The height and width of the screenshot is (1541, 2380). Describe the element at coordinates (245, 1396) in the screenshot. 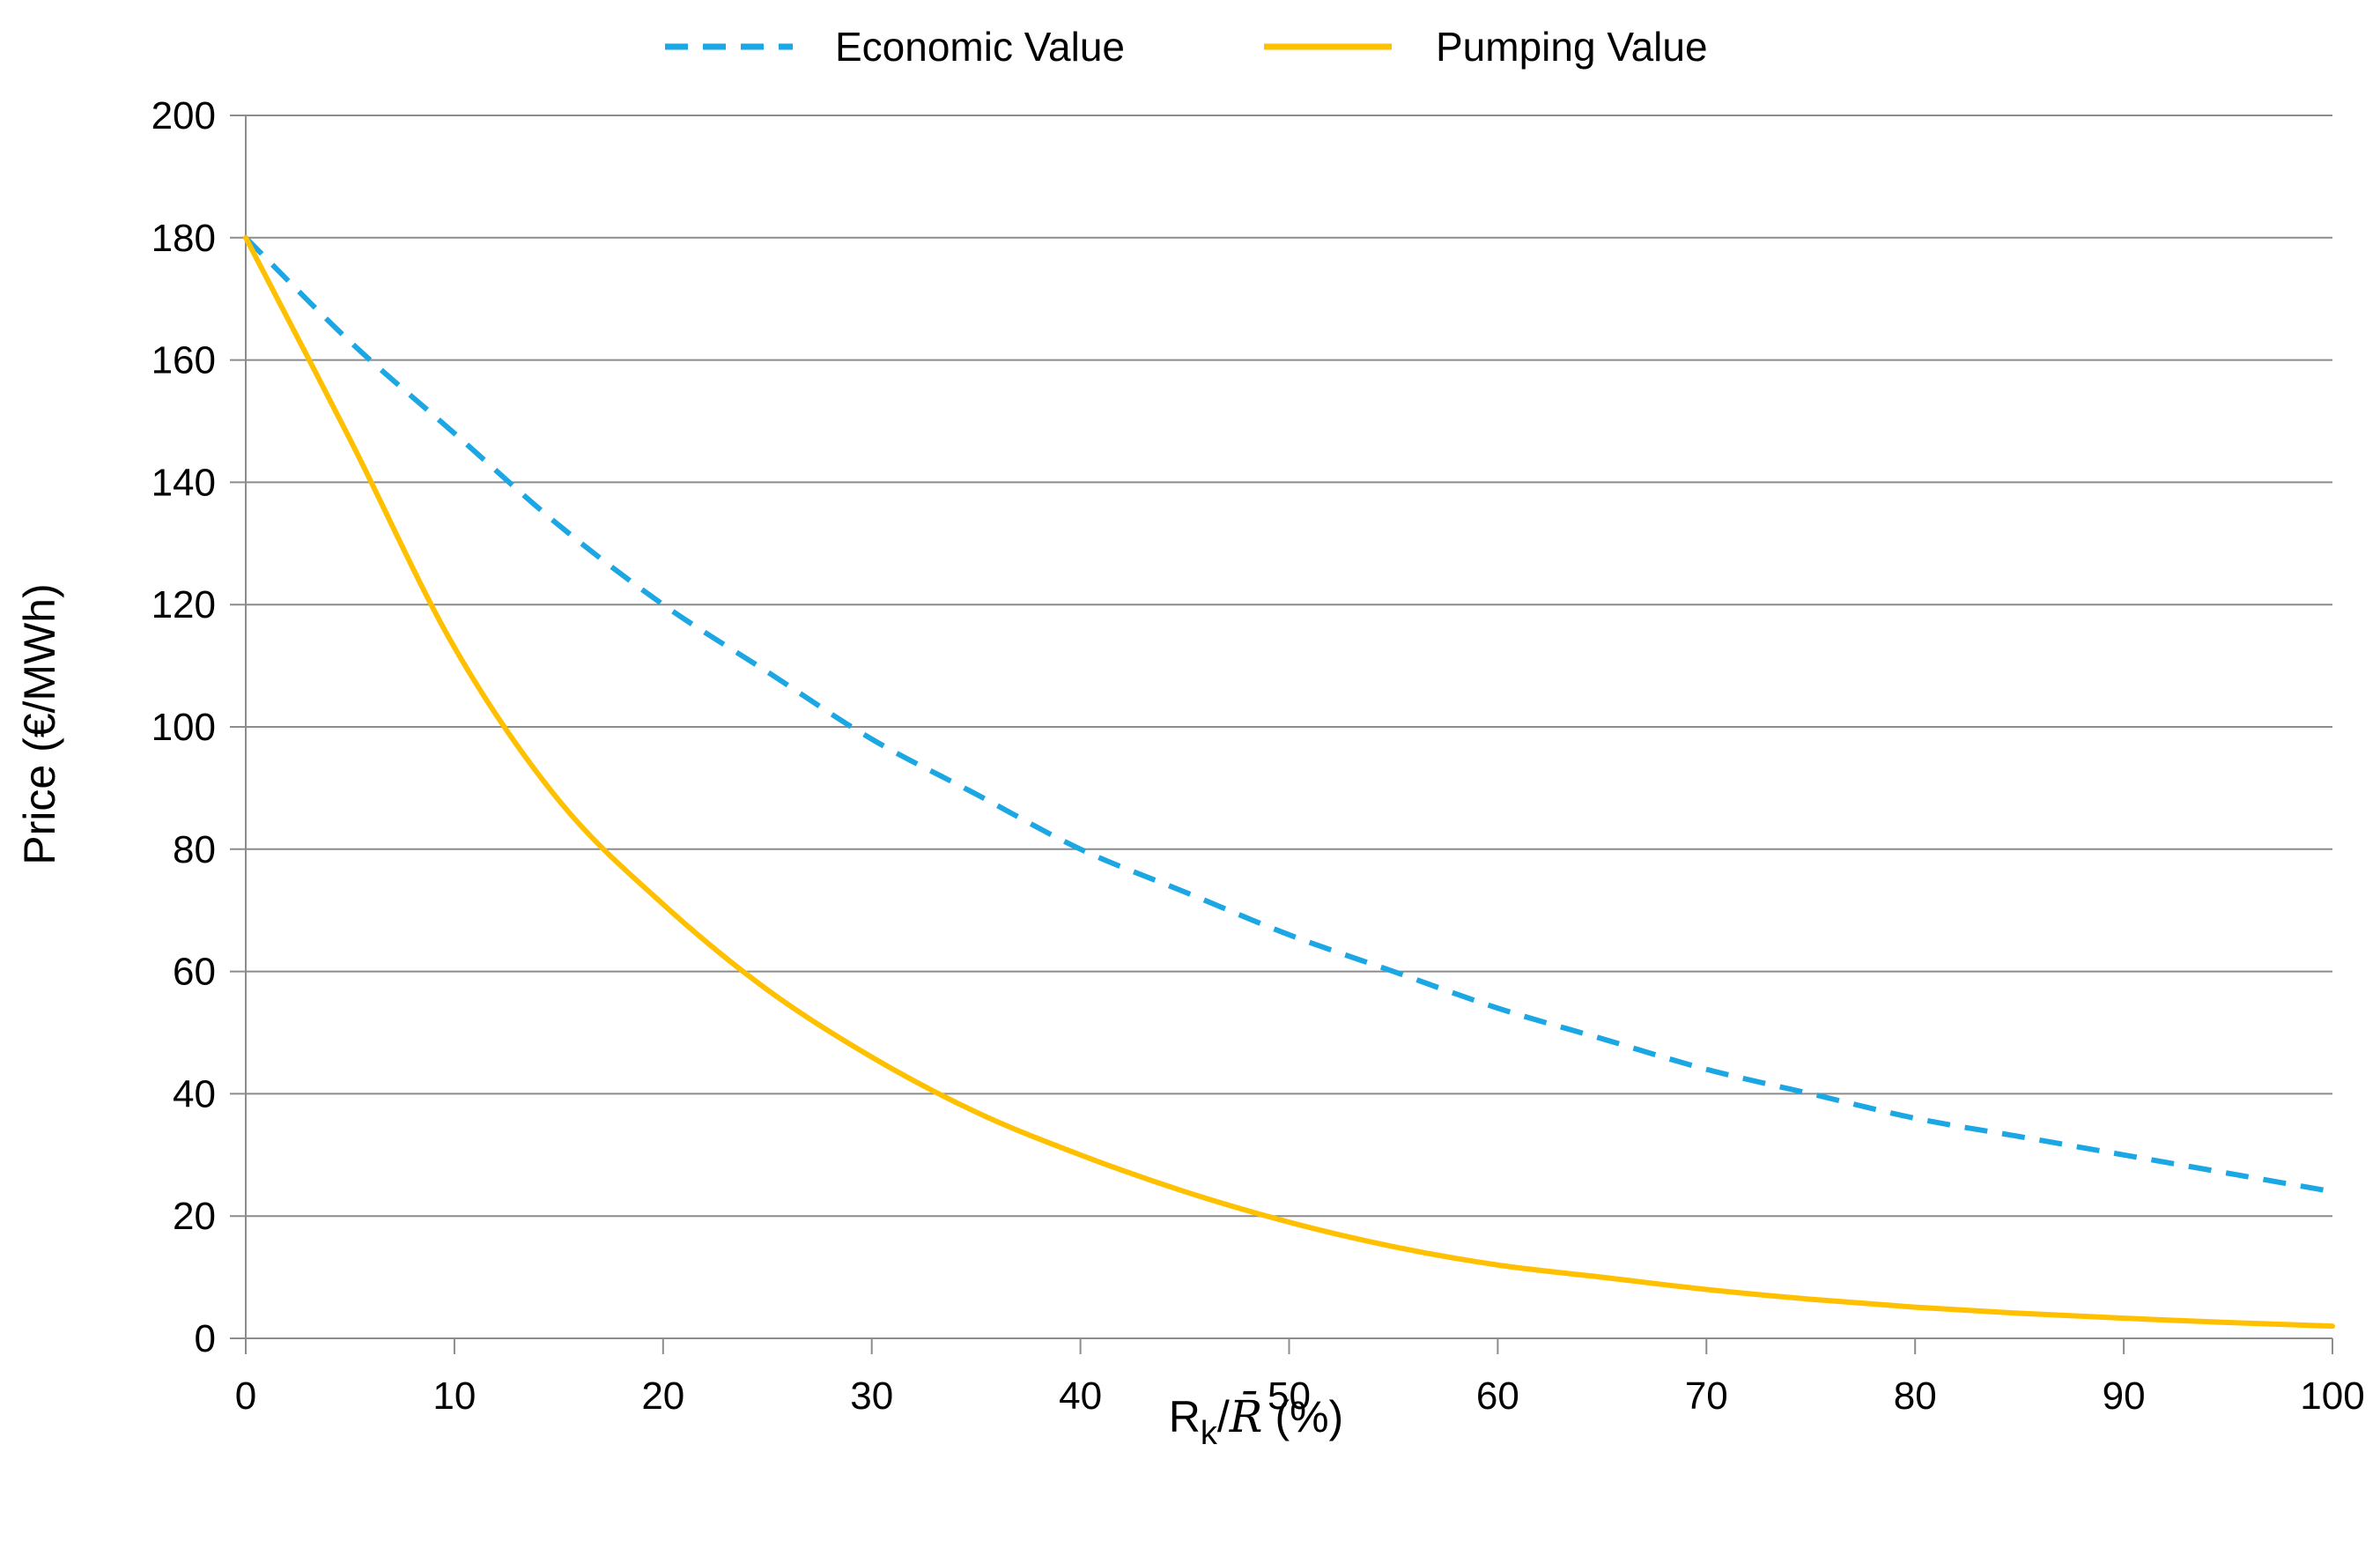

I see `x-tick-label-0: 0` at that location.